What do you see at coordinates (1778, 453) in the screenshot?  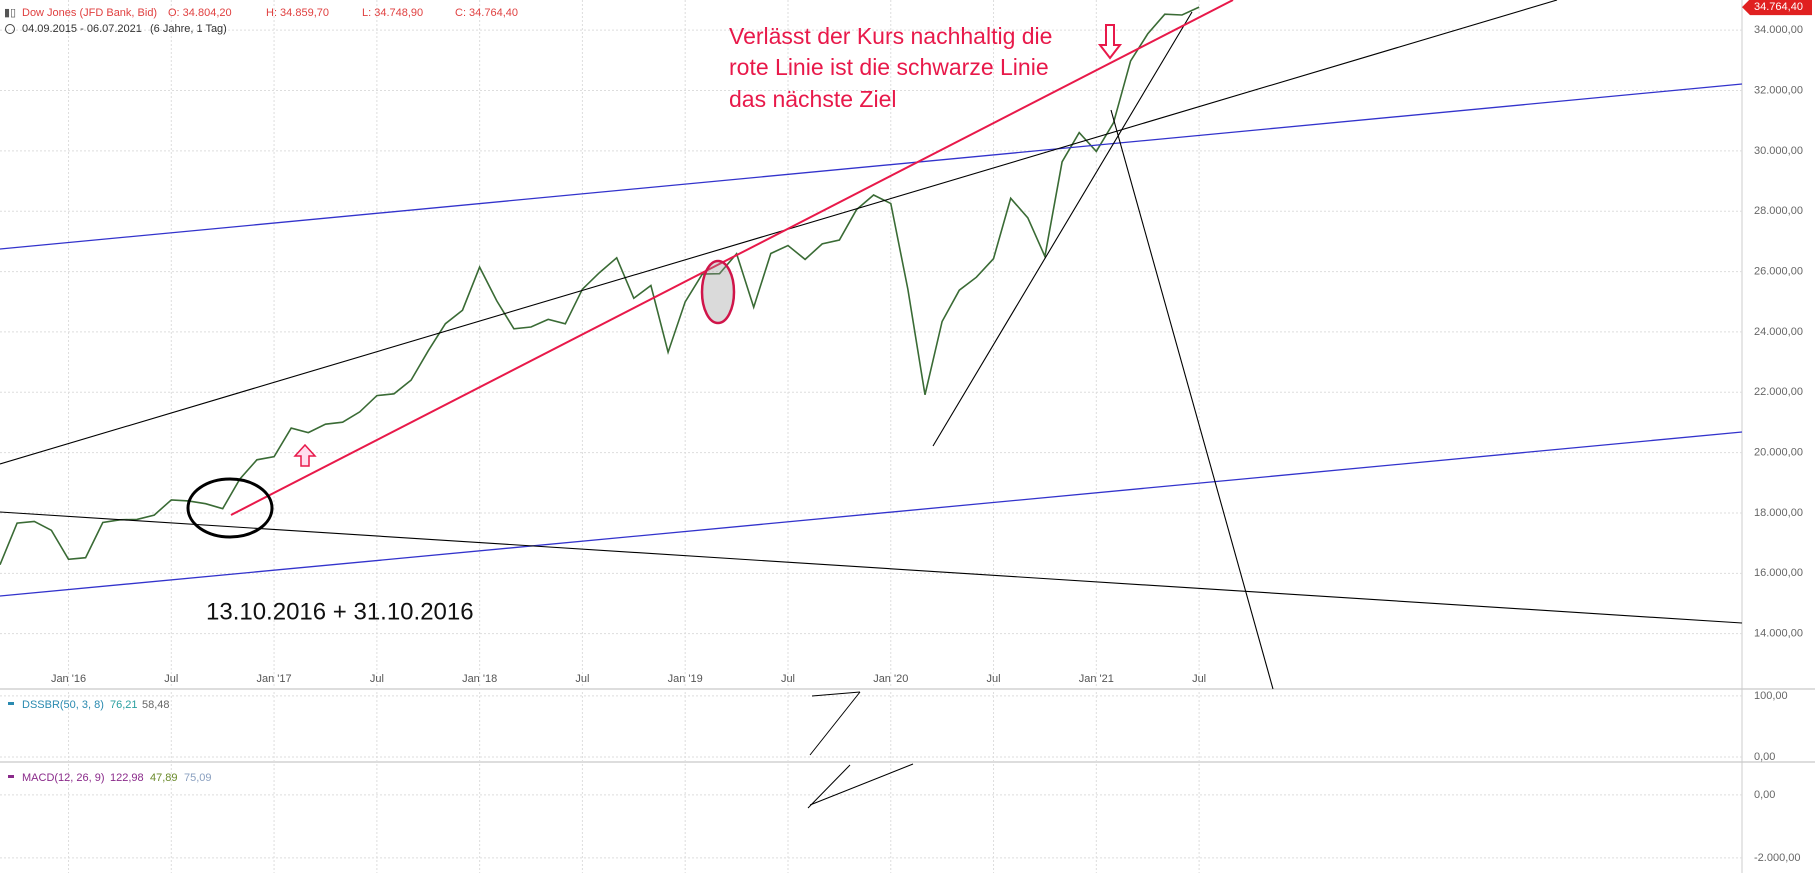 I see `y-tick-label: 20.000,00` at bounding box center [1778, 453].